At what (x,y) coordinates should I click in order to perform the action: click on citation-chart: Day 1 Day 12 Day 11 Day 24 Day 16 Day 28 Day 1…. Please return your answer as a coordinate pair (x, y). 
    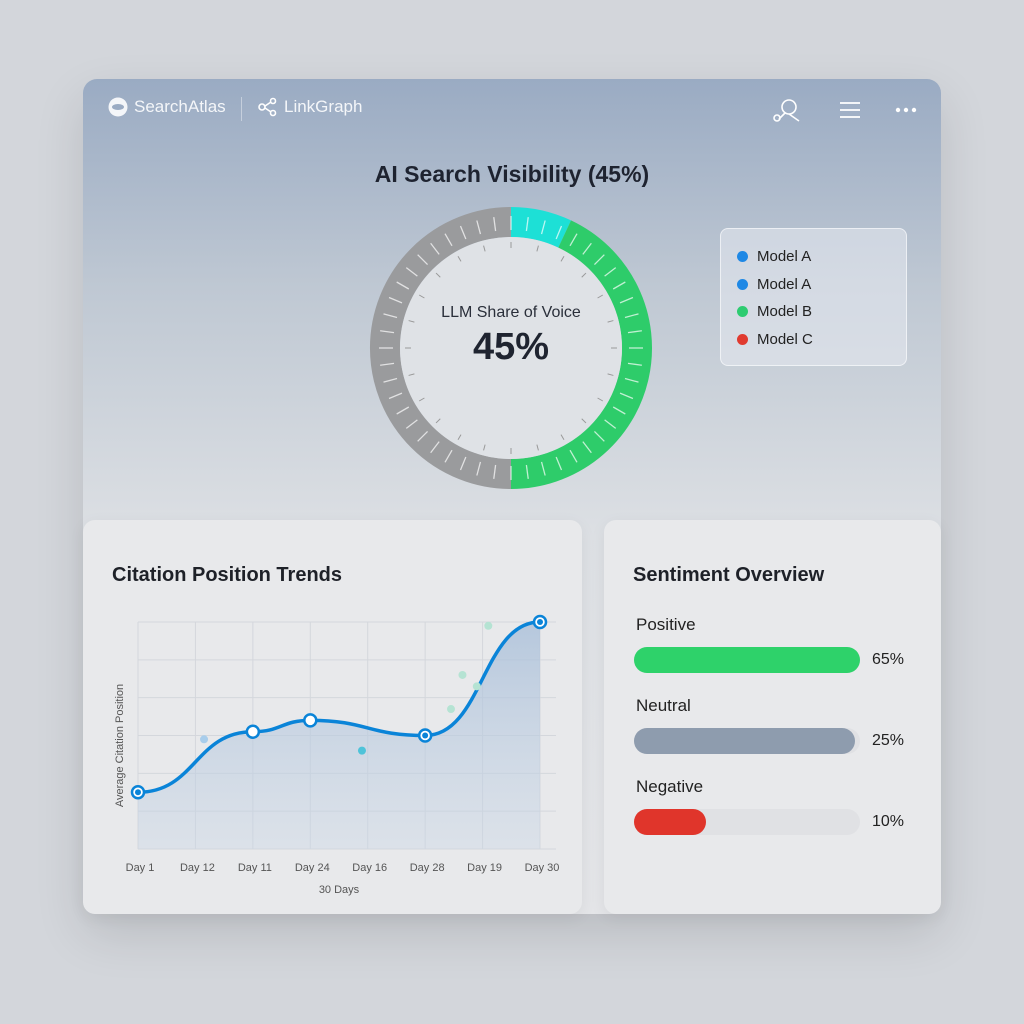
    Looking at the image, I should click on (337, 755).